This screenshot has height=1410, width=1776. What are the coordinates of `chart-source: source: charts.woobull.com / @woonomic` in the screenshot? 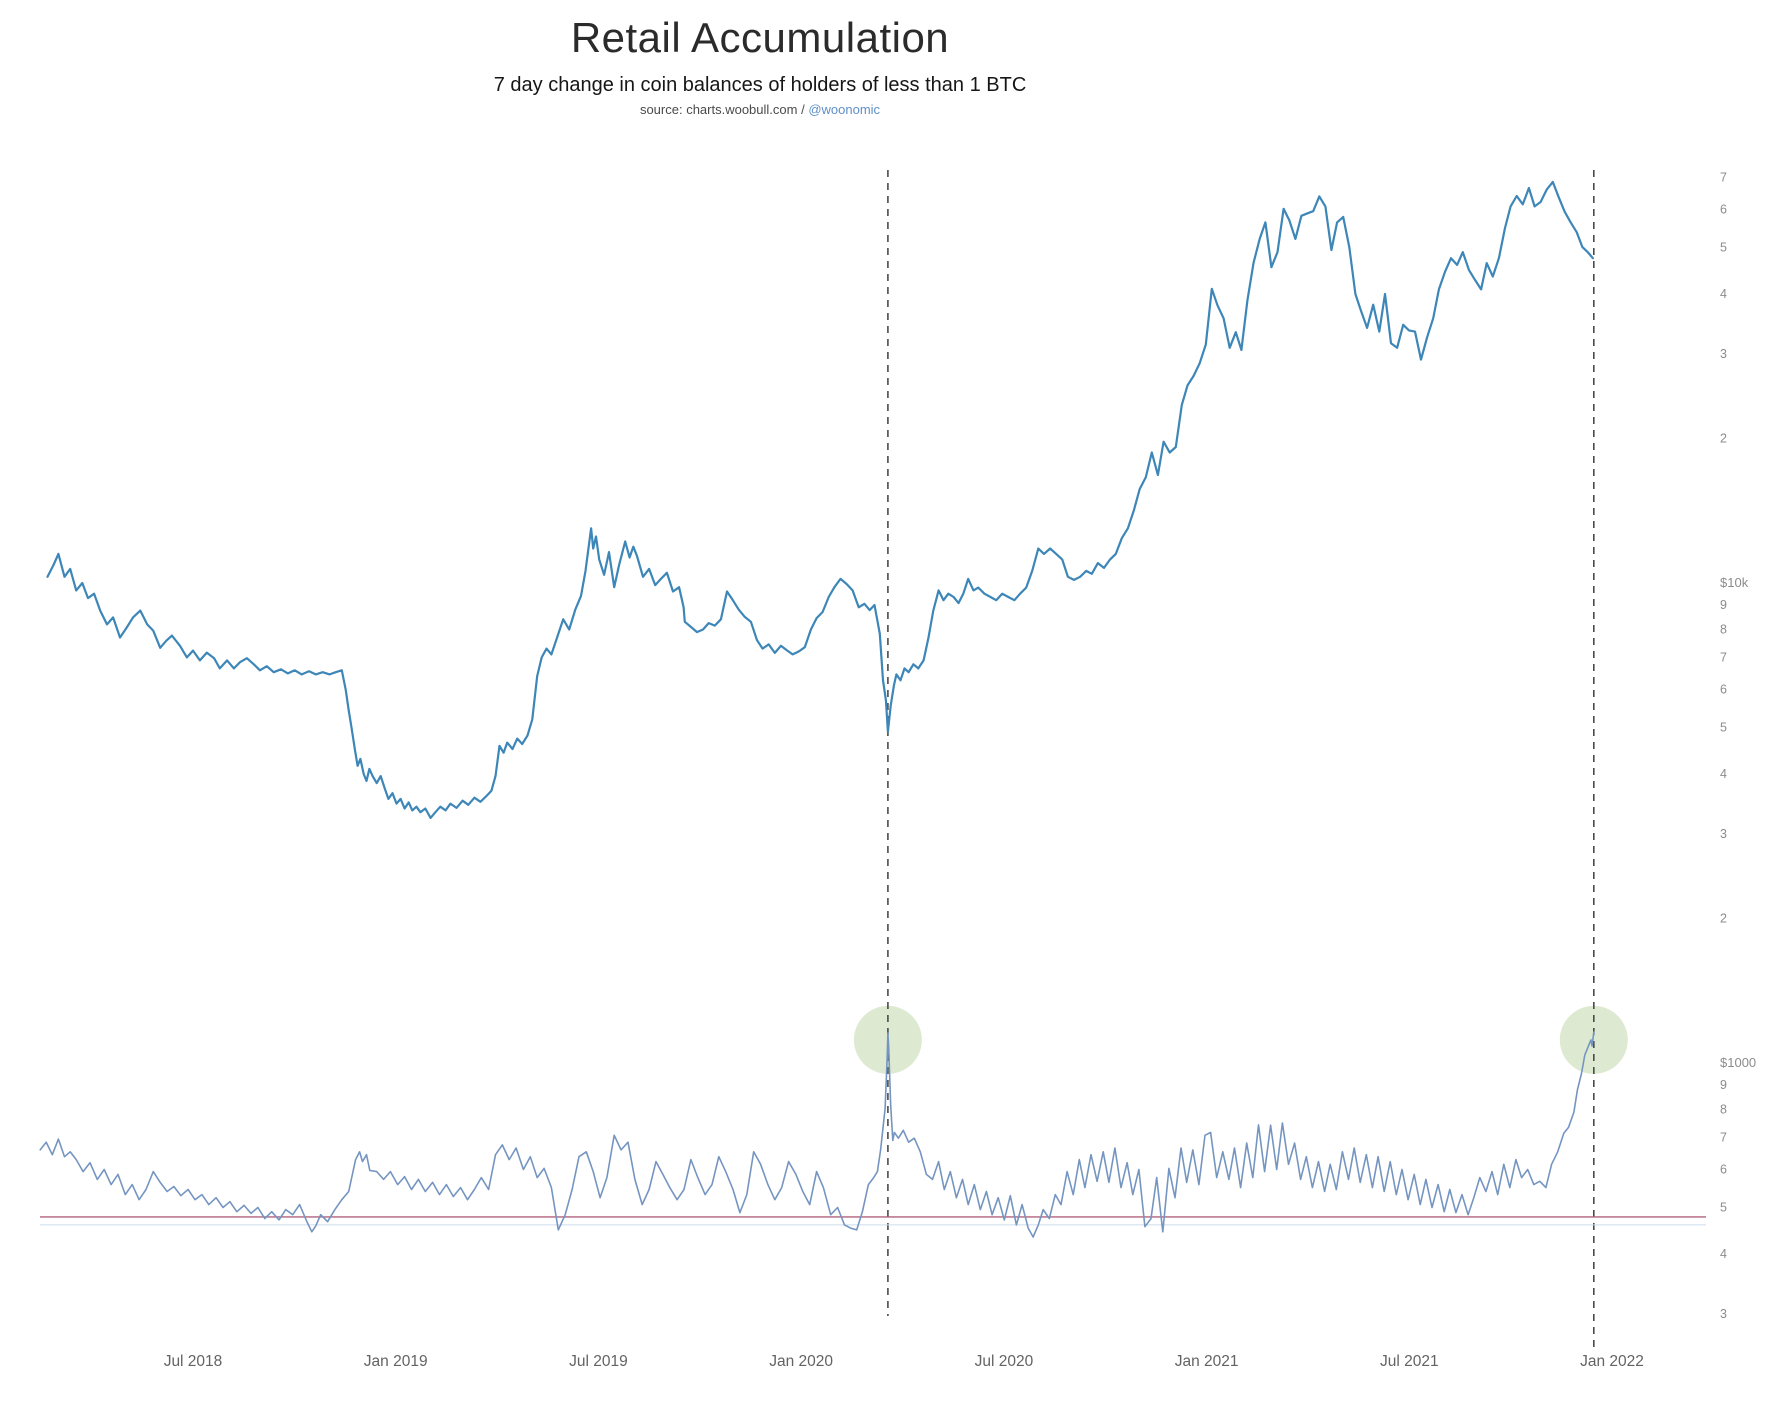 It's located at (760, 109).